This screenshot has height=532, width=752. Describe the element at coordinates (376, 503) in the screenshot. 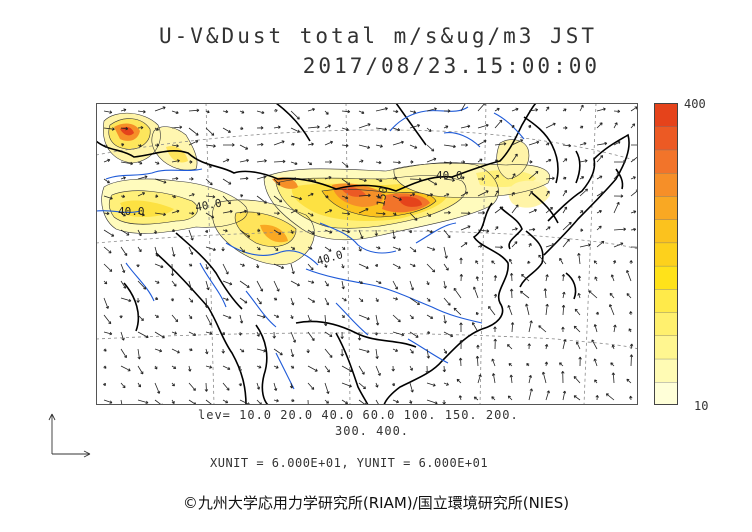

I see `copyright-credit: ©九州大学応用力学研究所(RIAM)/国立環境研究所(NIES)` at that location.